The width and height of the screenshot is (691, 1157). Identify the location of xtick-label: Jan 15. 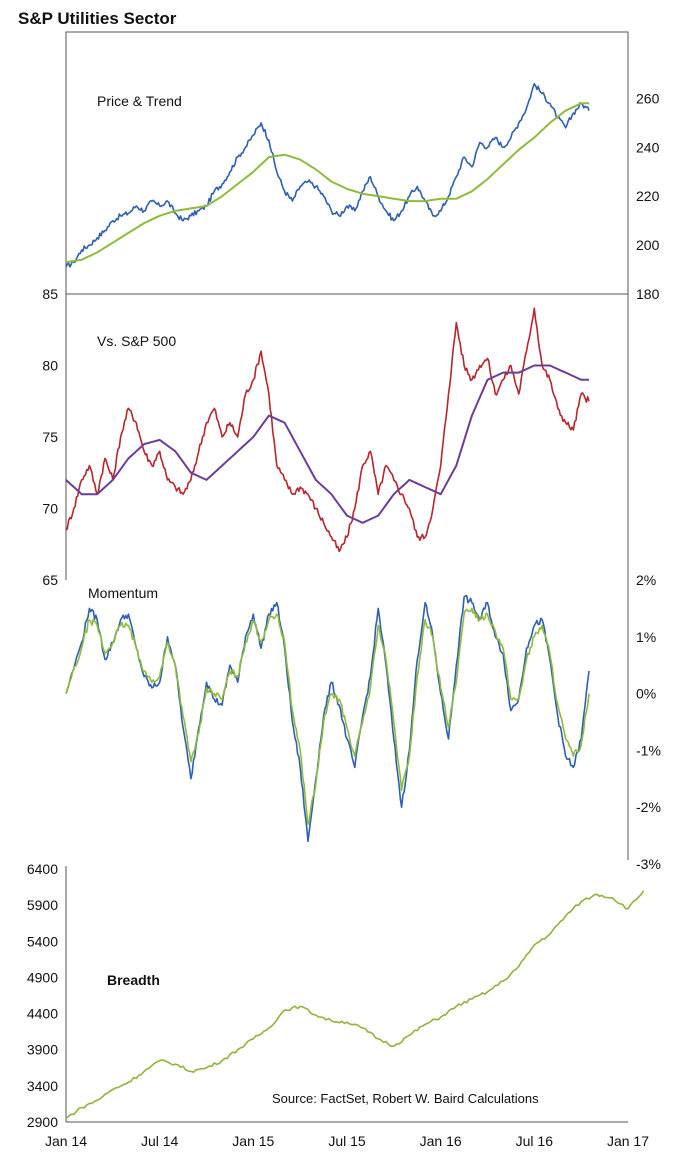
(253, 1141).